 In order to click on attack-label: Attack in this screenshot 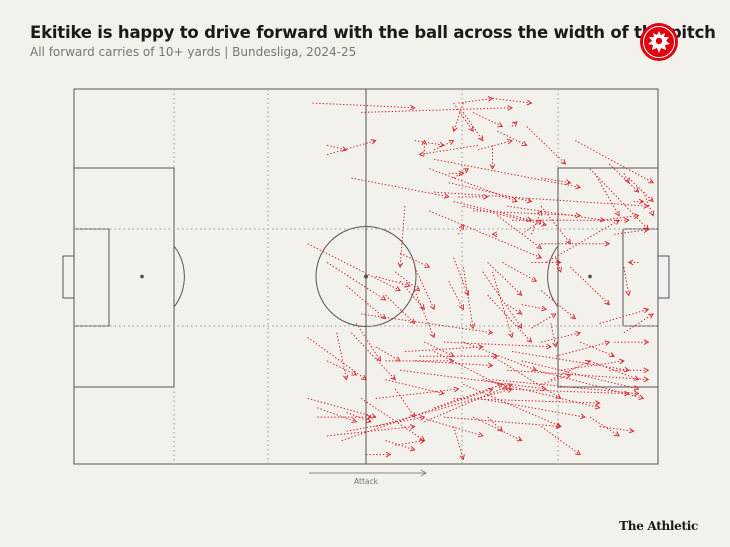, I will do `click(366, 481)`.